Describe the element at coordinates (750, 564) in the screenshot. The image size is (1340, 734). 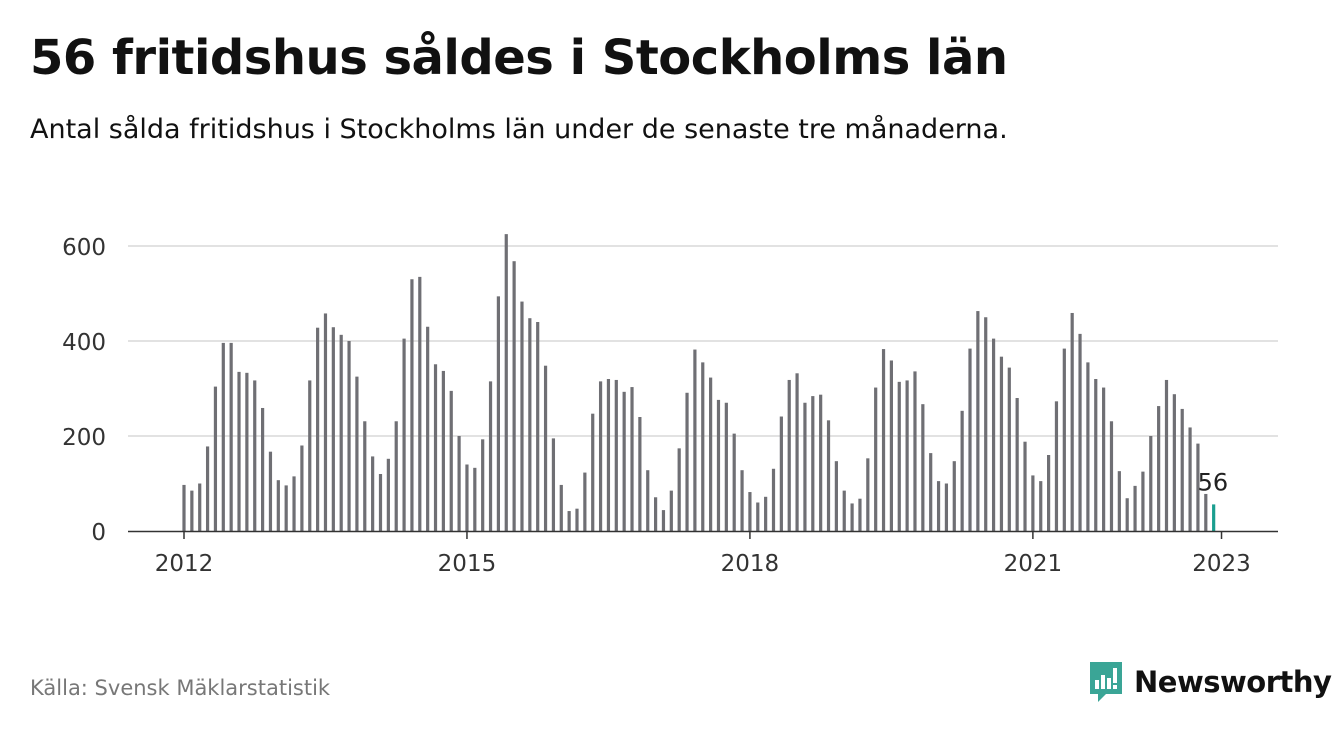
I see `x-tick-label: 2018` at that location.